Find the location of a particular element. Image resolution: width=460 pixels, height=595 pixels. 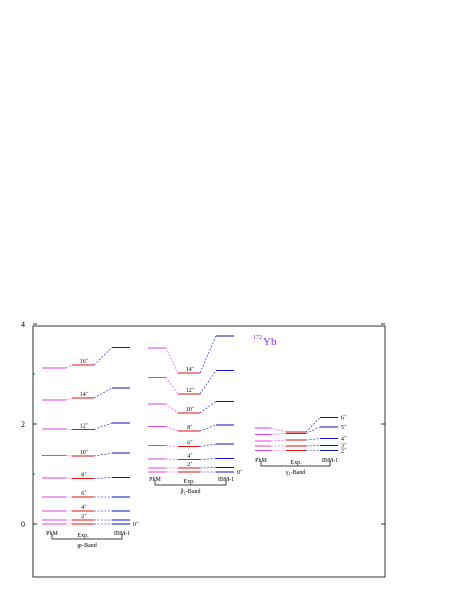

nucleus-symbol: Yb is located at coordinates (270, 342).